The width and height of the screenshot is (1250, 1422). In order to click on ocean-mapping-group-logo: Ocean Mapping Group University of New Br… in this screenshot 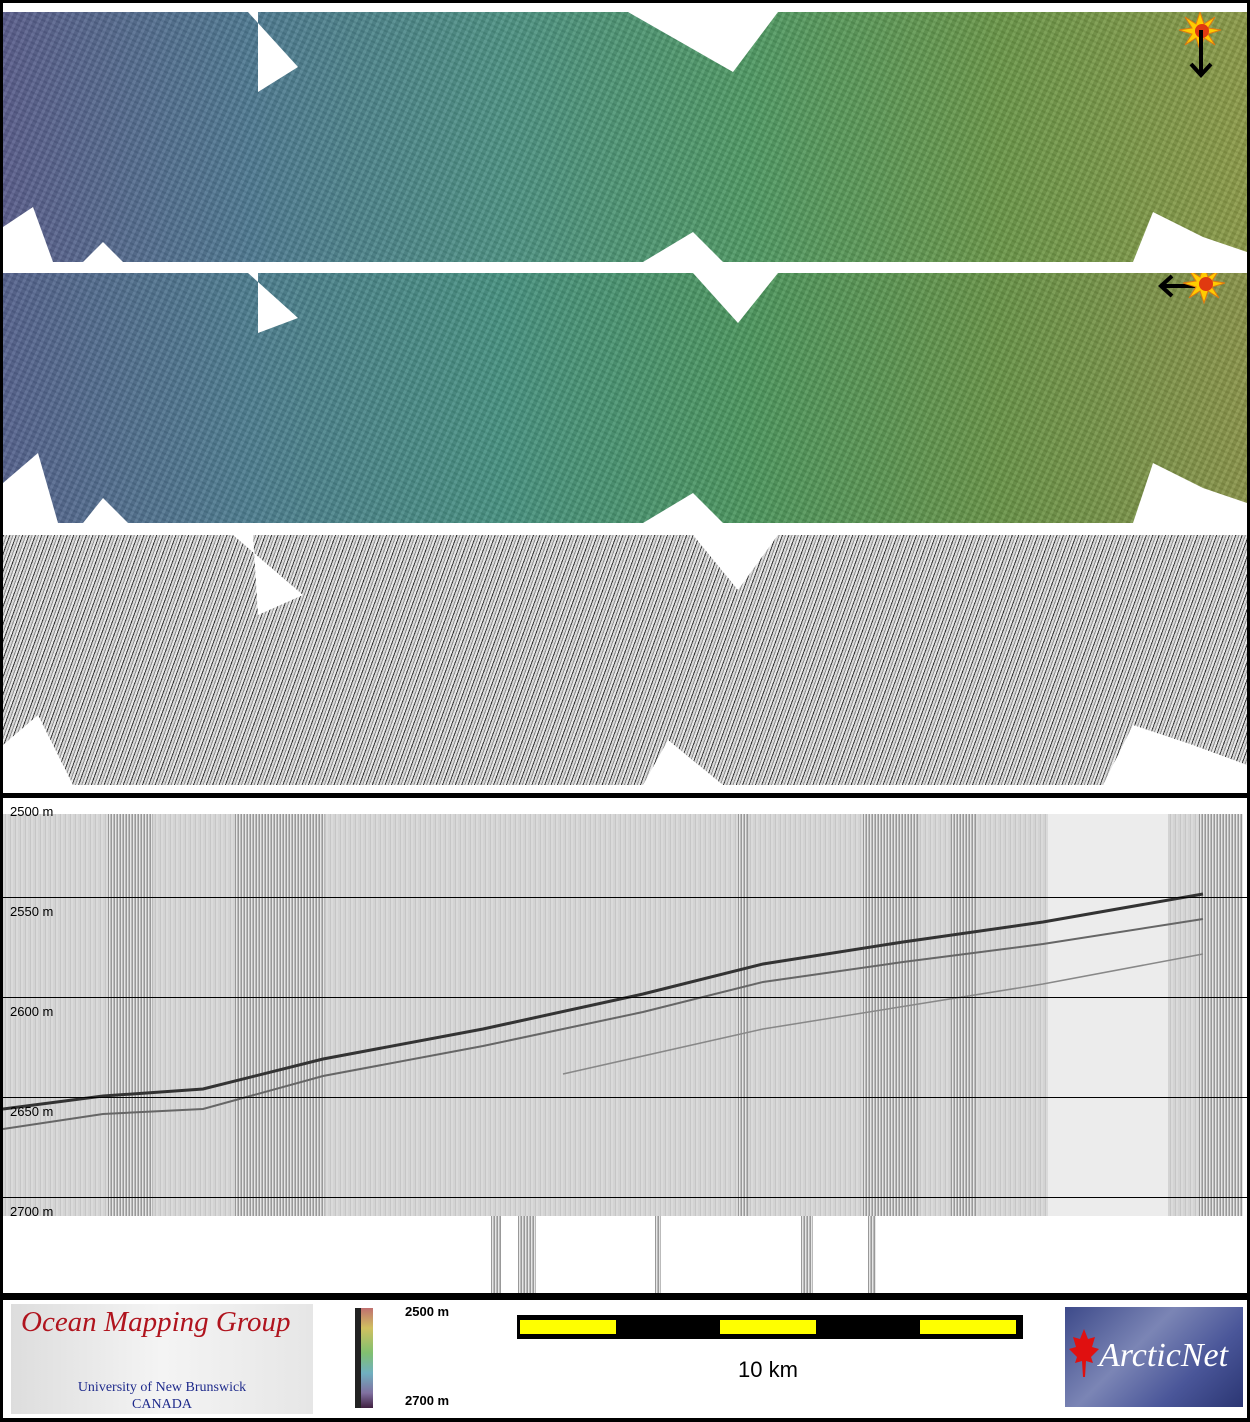, I will do `click(162, 1359)`.